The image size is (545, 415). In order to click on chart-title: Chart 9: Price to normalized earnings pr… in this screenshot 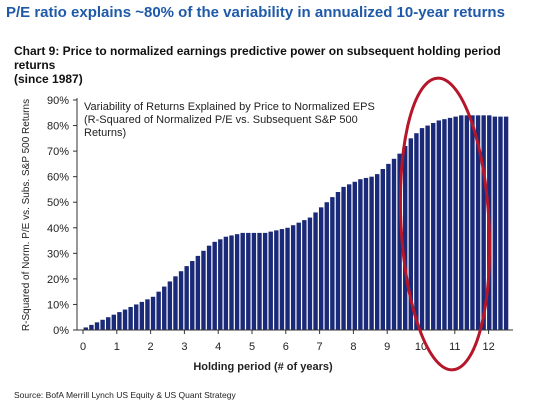, I will do `click(274, 65)`.